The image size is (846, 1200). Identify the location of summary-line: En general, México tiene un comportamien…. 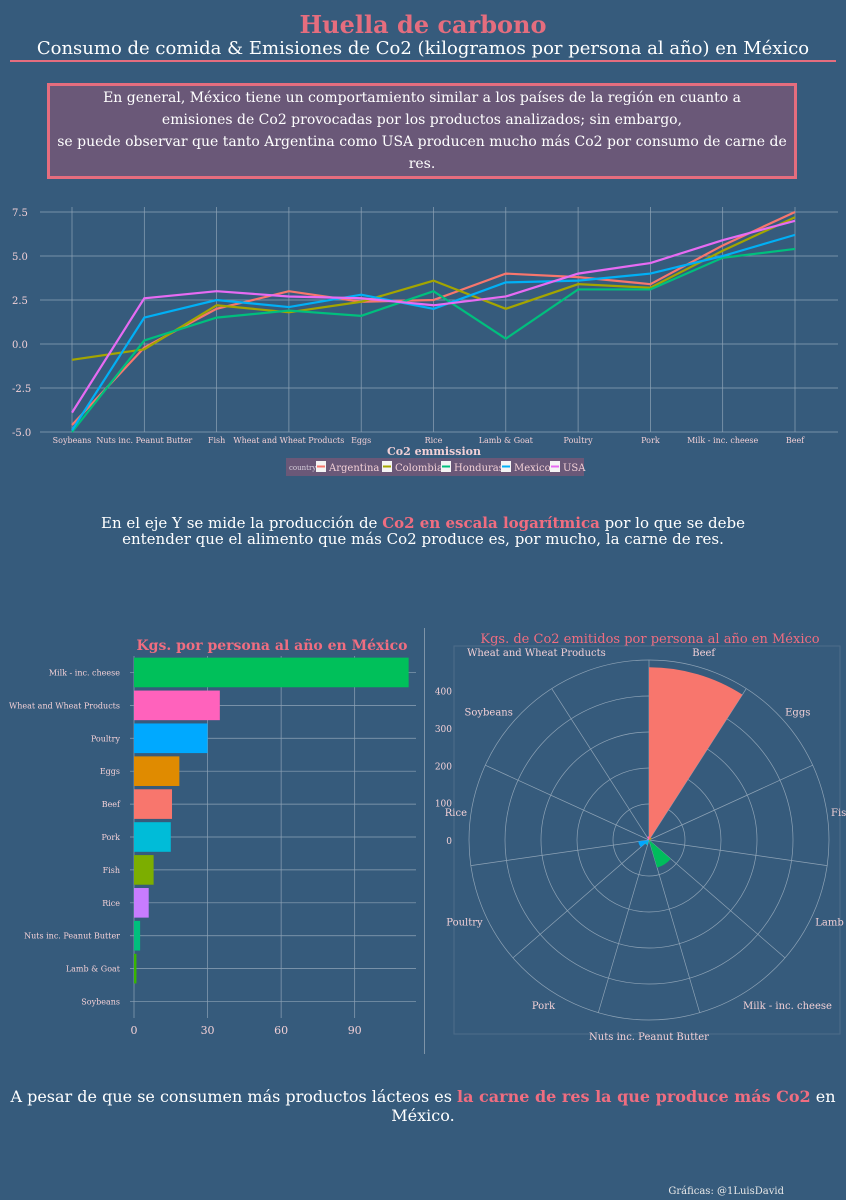
(422, 98).